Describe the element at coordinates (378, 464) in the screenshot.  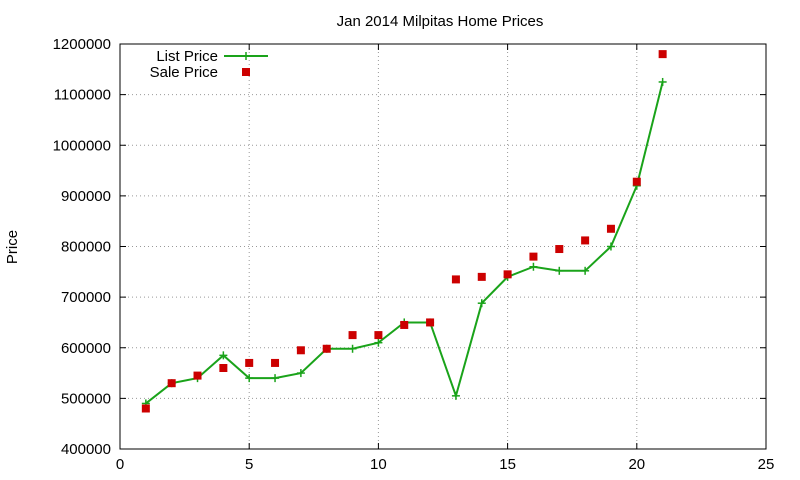
I see `x-tick-label: 10` at that location.